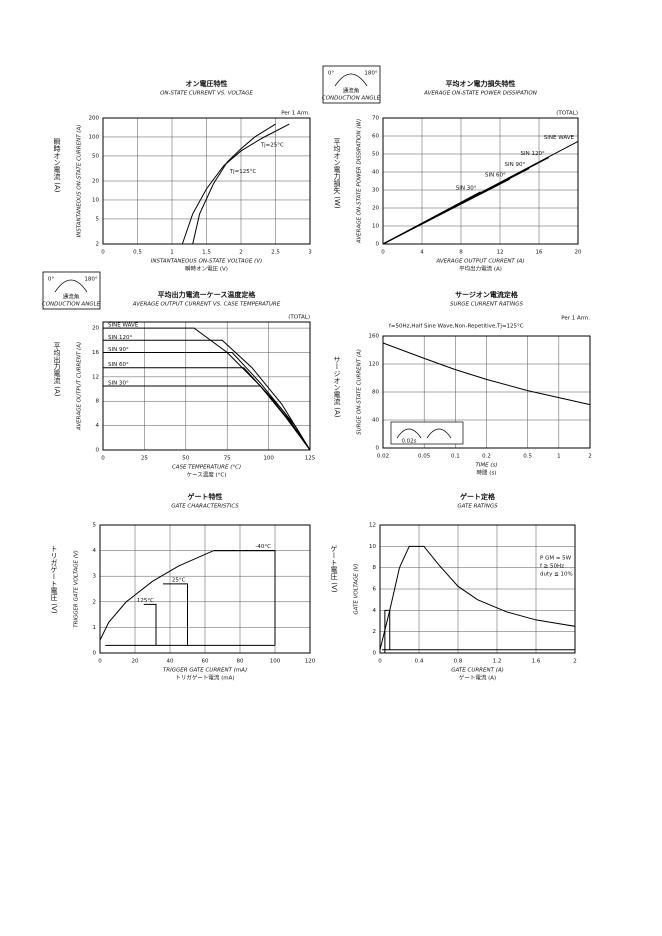 Image resolution: width=662 pixels, height=936 pixels. I want to click on x-tick-label: 60, so click(205, 662).